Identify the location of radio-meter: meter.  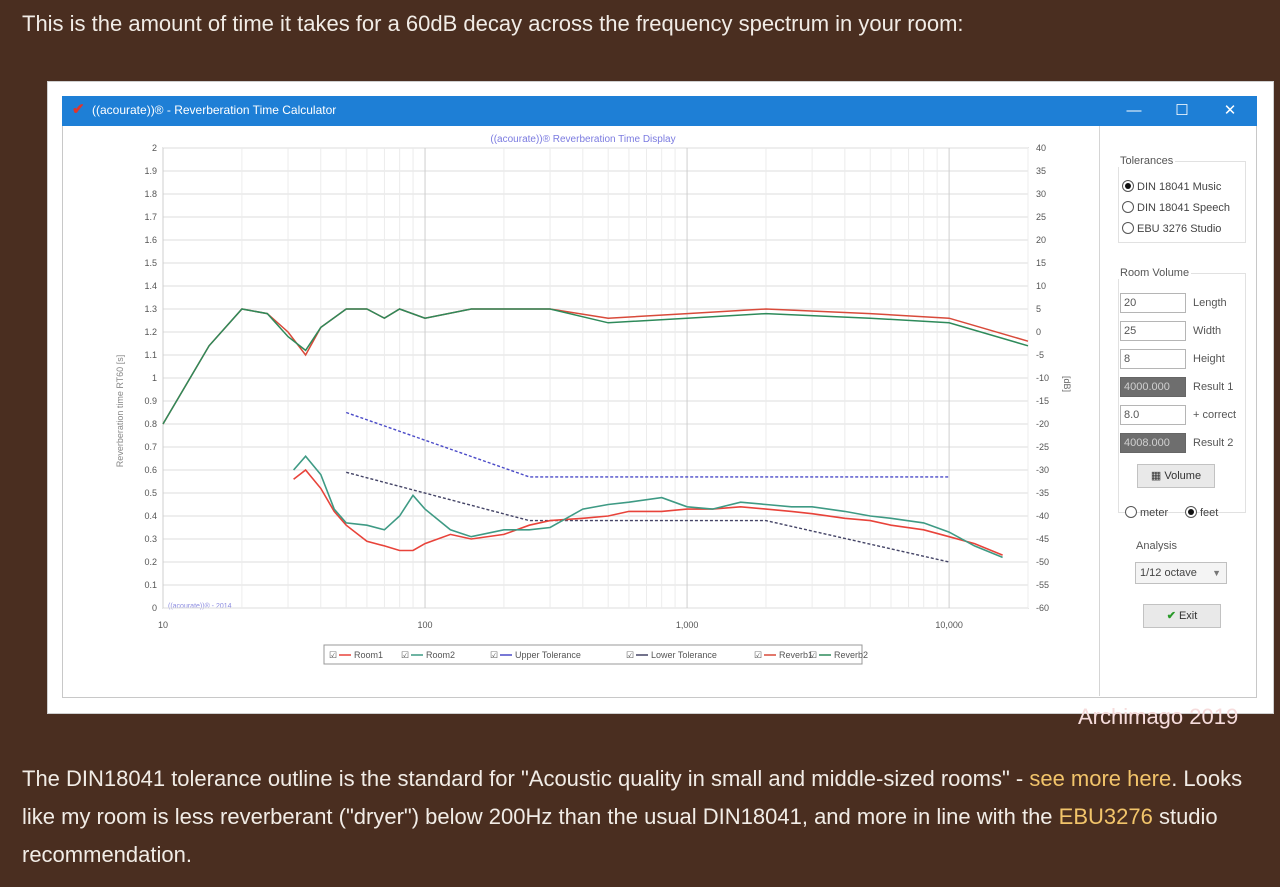
(1146, 512).